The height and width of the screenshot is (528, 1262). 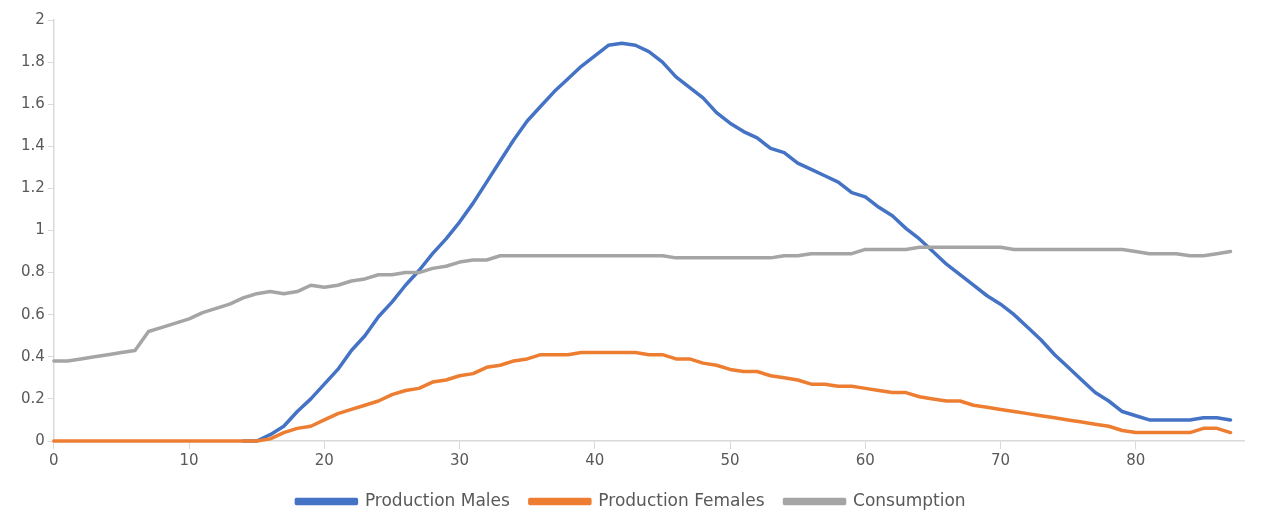 I want to click on y-tick-label: 0.8, so click(x=33, y=271).